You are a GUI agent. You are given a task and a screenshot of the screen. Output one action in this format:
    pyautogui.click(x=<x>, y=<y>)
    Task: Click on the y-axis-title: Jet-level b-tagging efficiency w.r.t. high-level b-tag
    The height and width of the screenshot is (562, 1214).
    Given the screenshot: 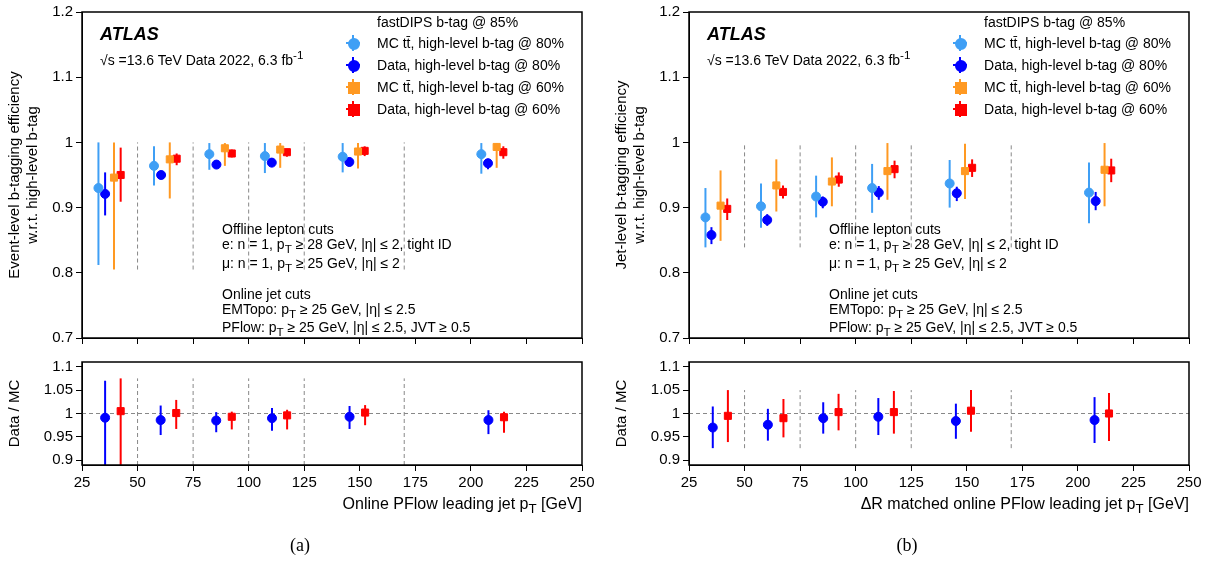 What is the action you would take?
    pyautogui.click(x=630, y=175)
    